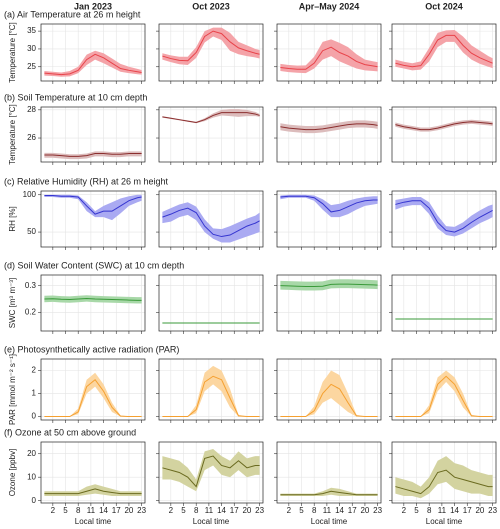 The image size is (500, 529). Describe the element at coordinates (12, 473) in the screenshot. I see `y-axis-label: Ozone [ppbv]` at that location.